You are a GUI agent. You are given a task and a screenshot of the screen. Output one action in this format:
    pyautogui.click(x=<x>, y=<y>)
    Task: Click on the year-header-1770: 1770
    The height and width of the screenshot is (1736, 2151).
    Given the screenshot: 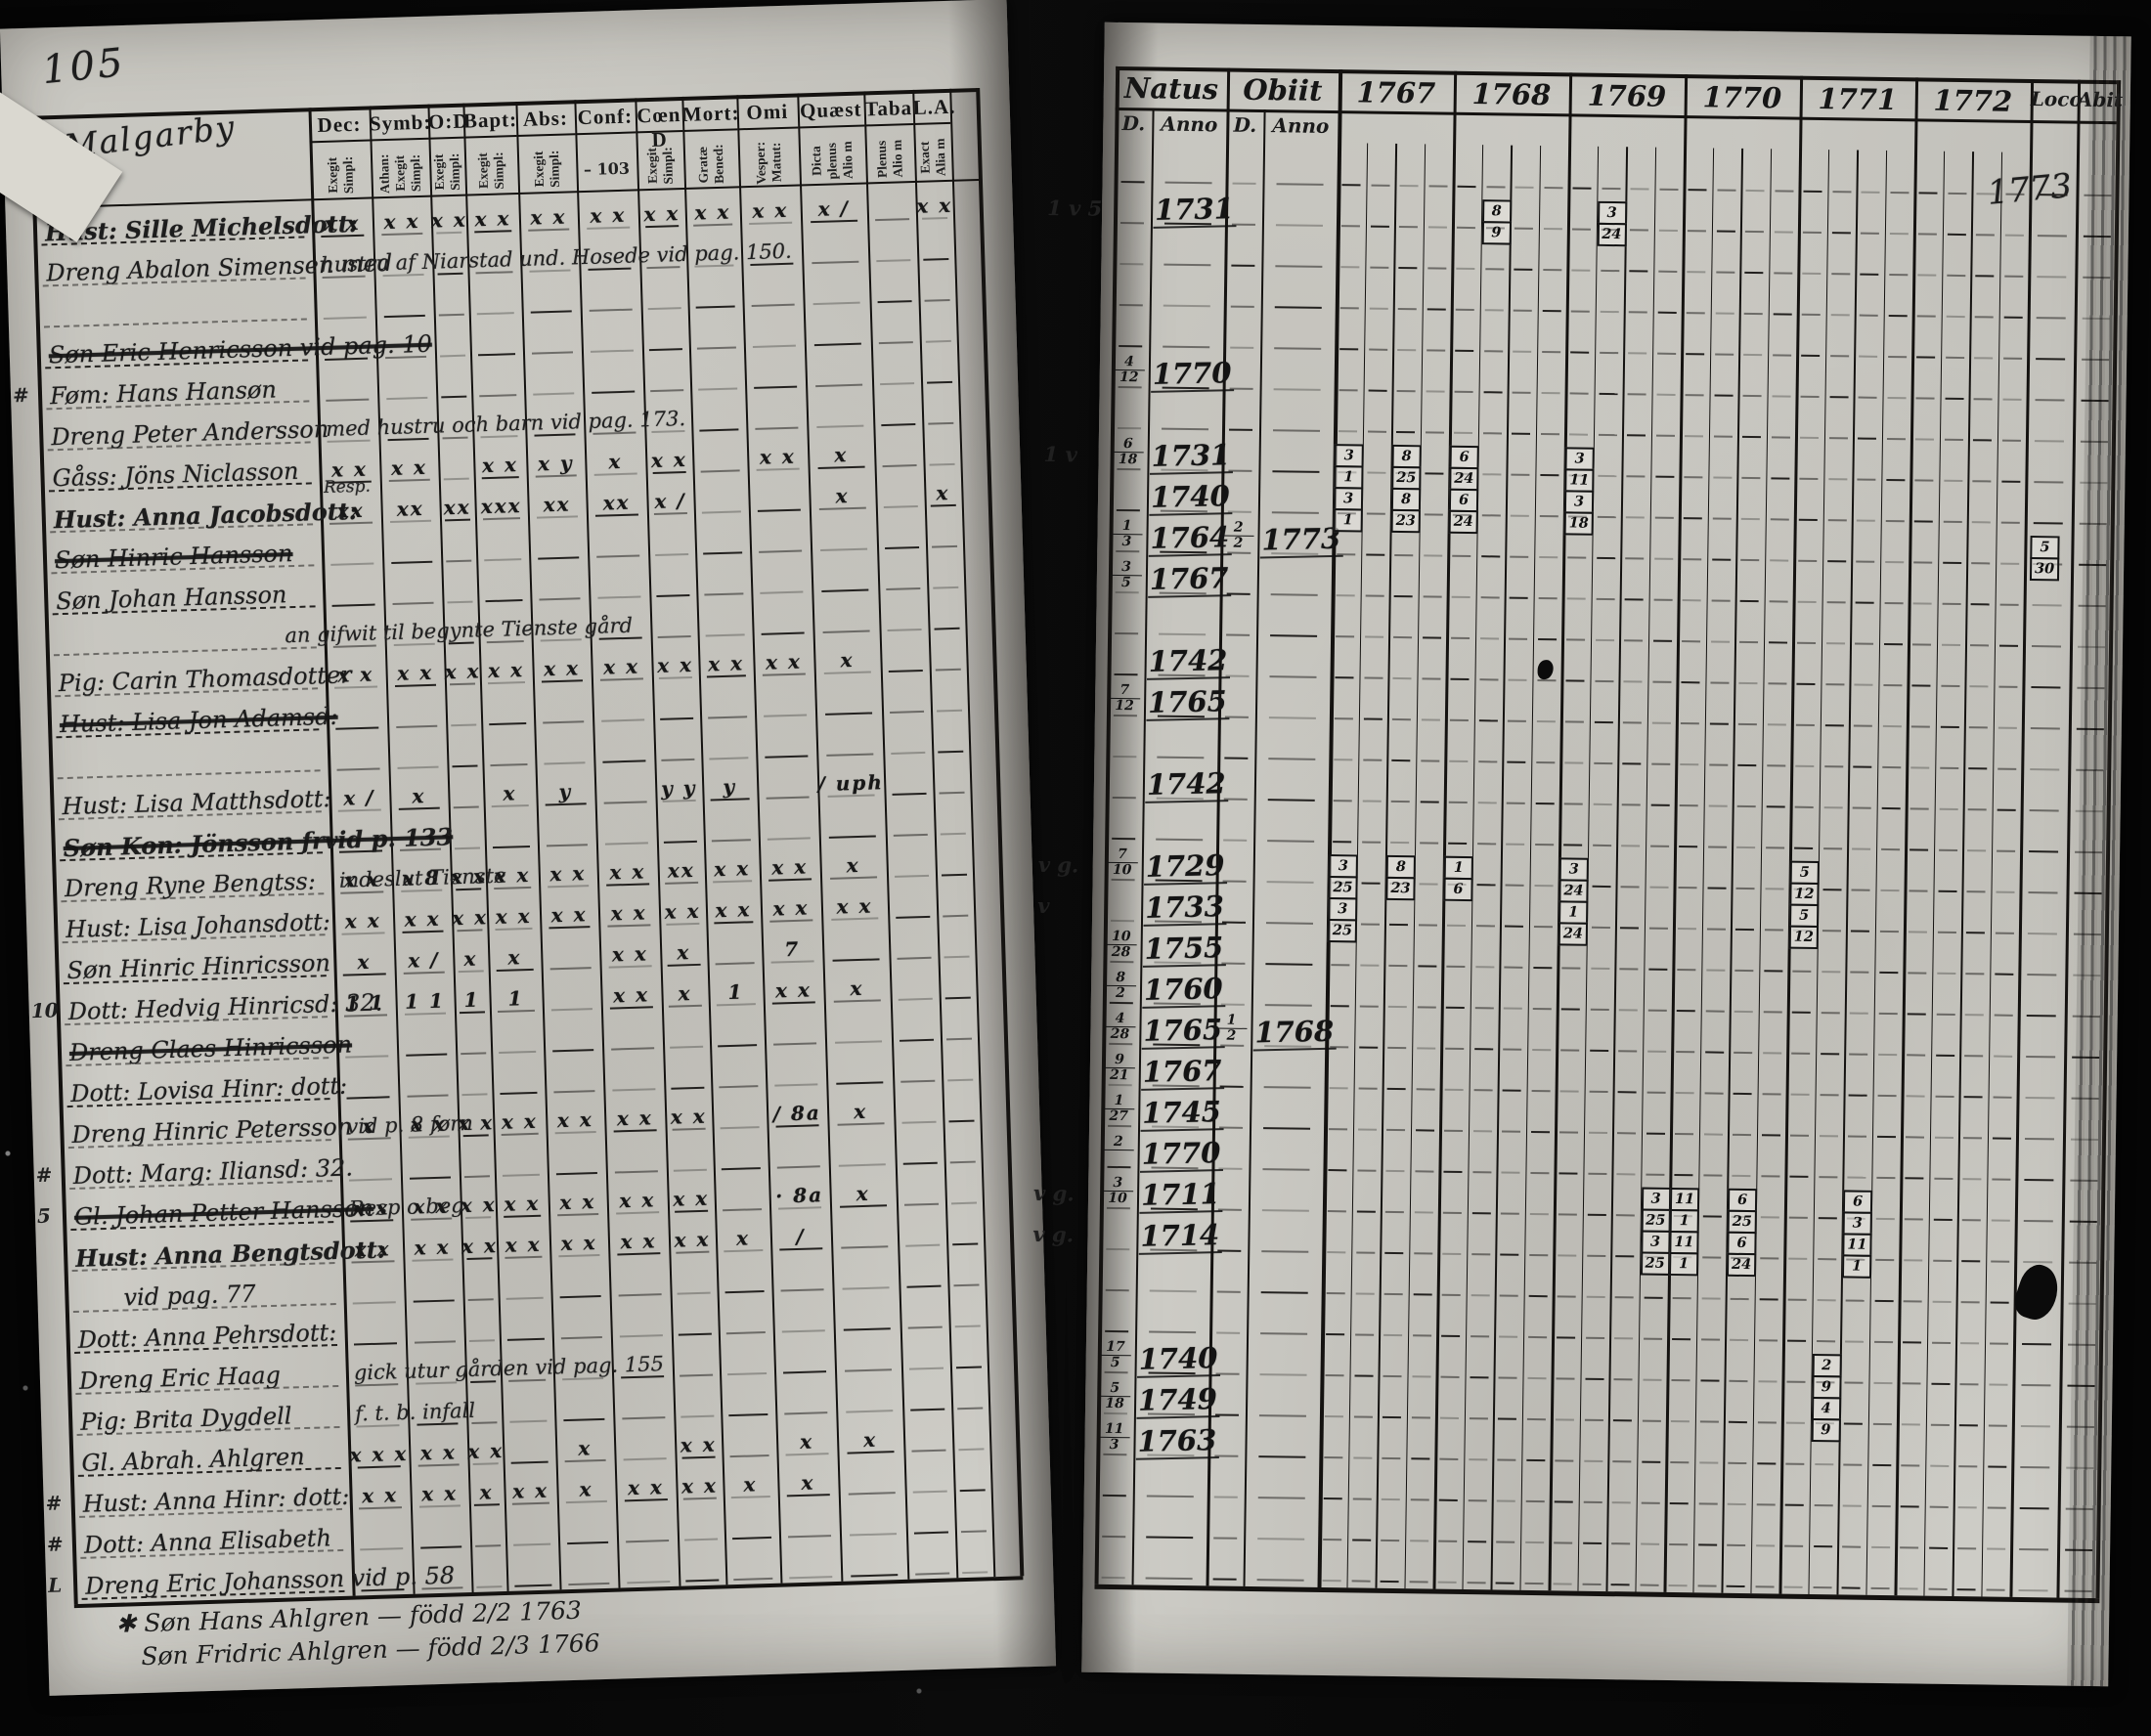 What is the action you would take?
    pyautogui.click(x=1742, y=98)
    